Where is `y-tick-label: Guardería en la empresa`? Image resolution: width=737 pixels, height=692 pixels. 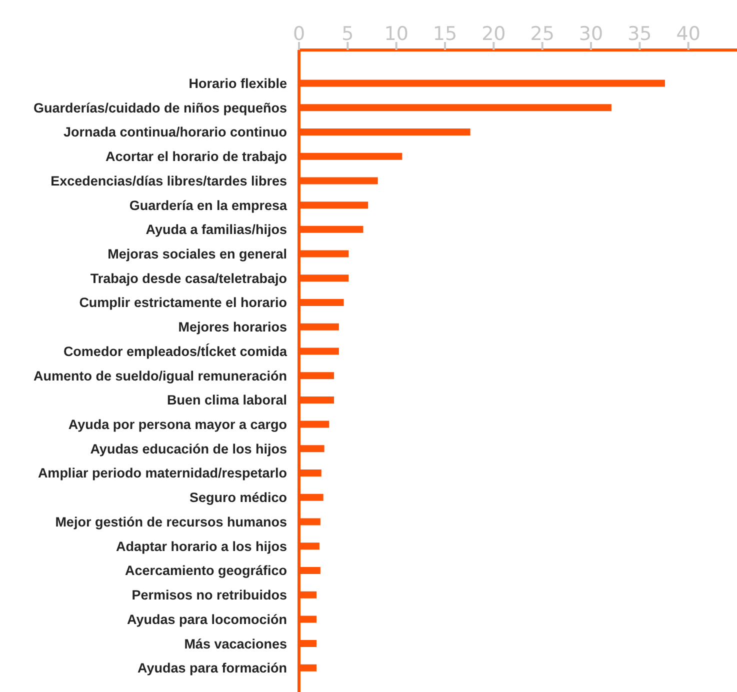 y-tick-label: Guardería en la empresa is located at coordinates (208, 205).